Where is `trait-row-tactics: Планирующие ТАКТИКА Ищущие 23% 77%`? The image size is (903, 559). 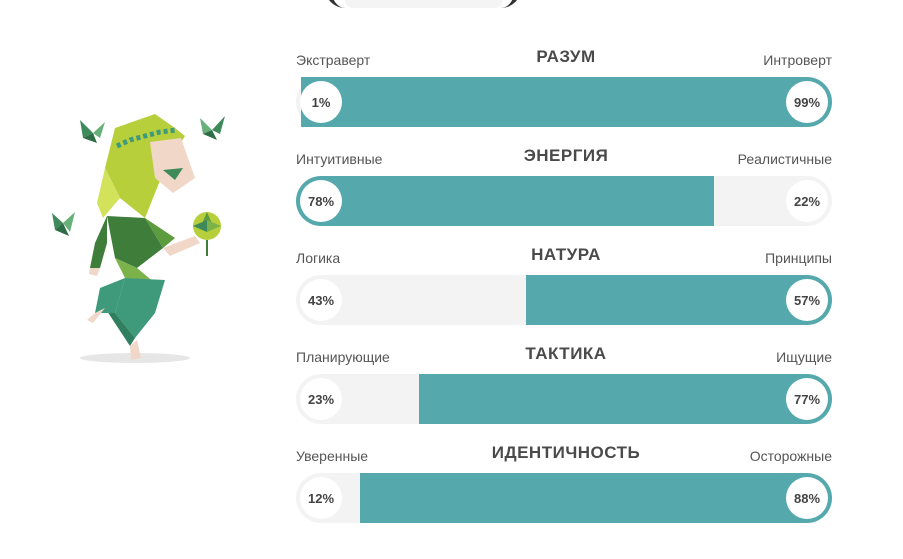
trait-row-tactics: Планирующие ТАКТИКА Ищущие 23% 77% is located at coordinates (566, 389).